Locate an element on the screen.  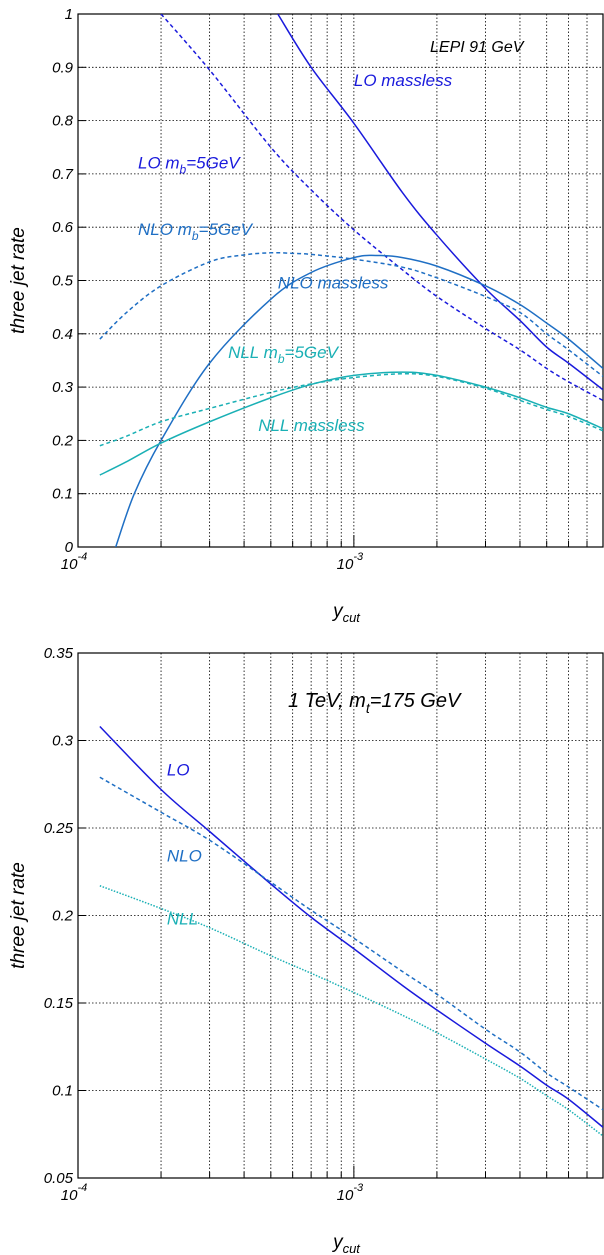
y-tick-label: 0.7 is located at coordinates (63, 174).